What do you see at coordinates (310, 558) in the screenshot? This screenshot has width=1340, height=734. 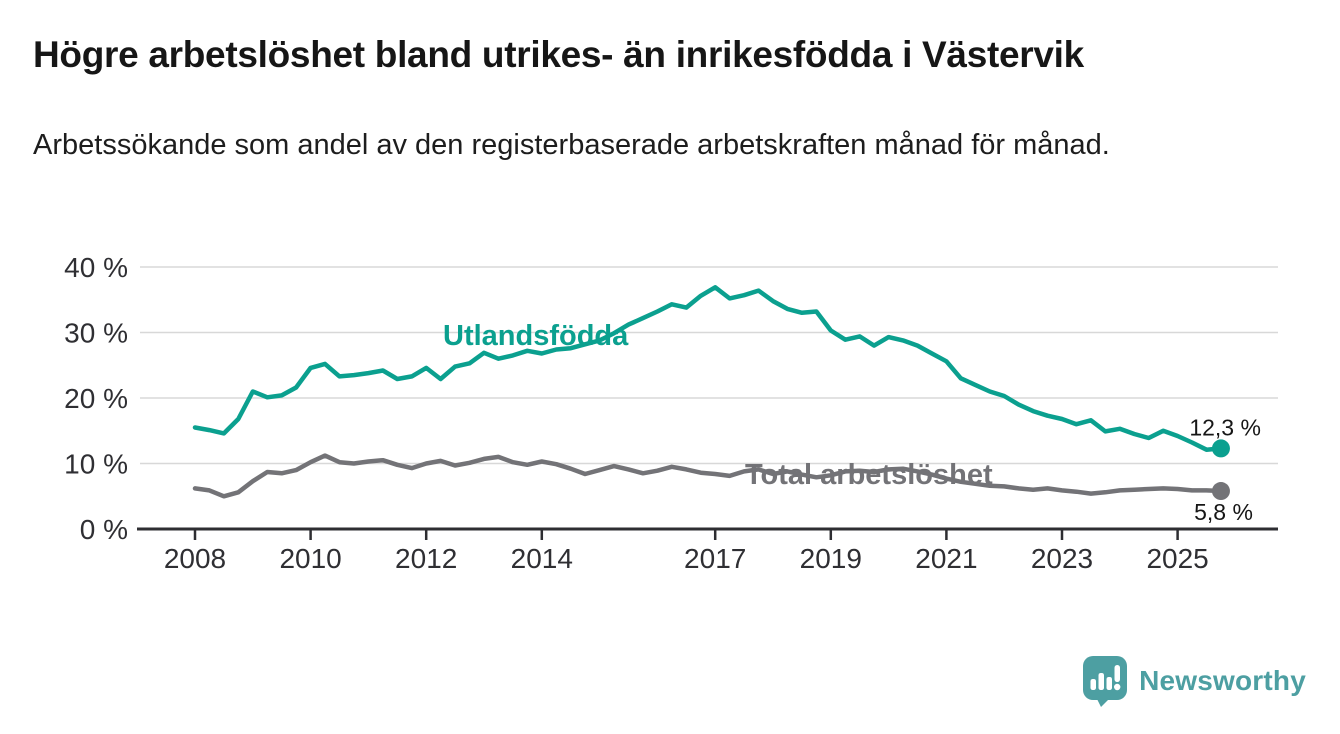 I see `x-axis-tick-label: 2010` at bounding box center [310, 558].